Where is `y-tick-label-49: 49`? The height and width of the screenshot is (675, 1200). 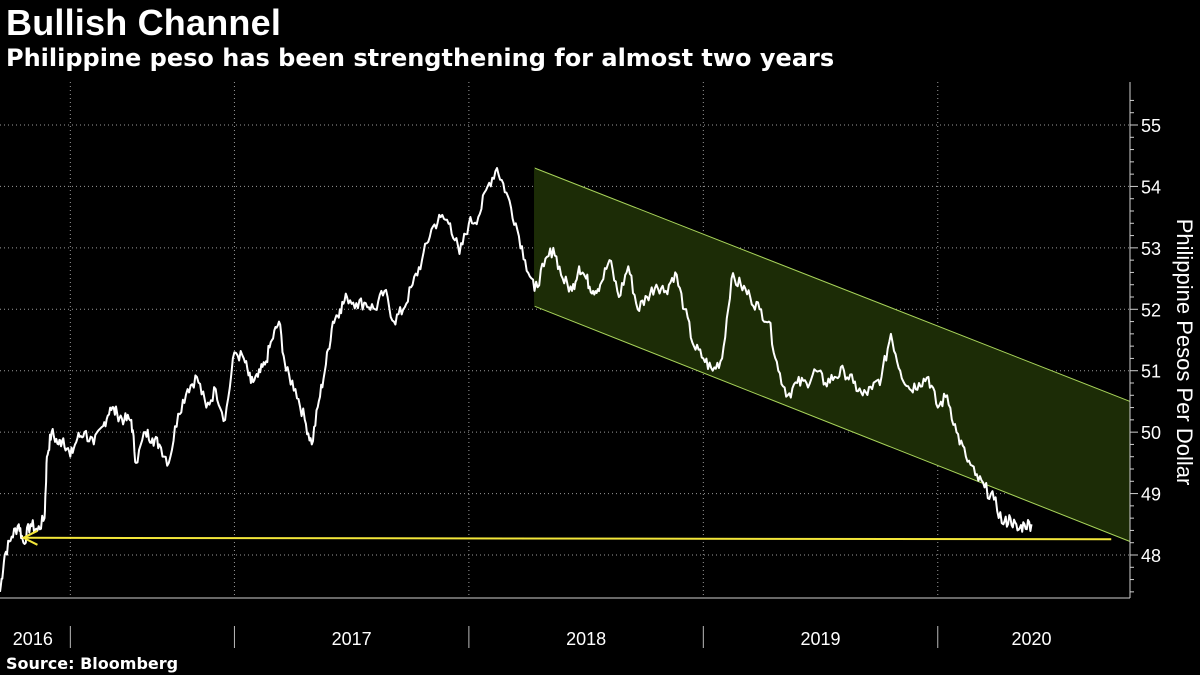
y-tick-label-49: 49 is located at coordinates (1151, 495).